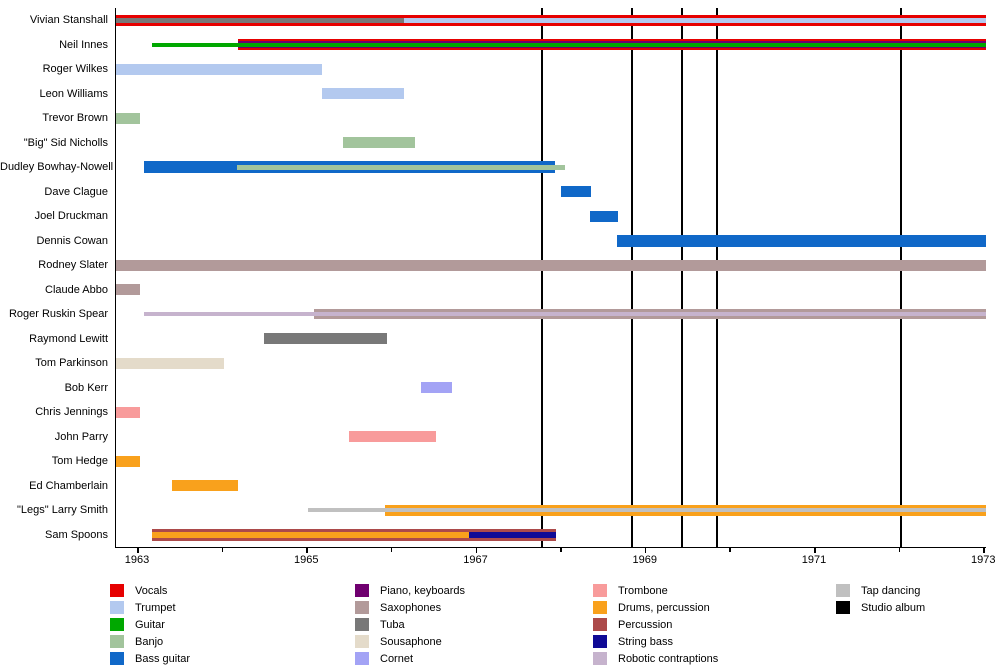 The image size is (1000, 670). I want to click on legend-item-robotic_contraptions: Robotic contraptions, so click(655, 658).